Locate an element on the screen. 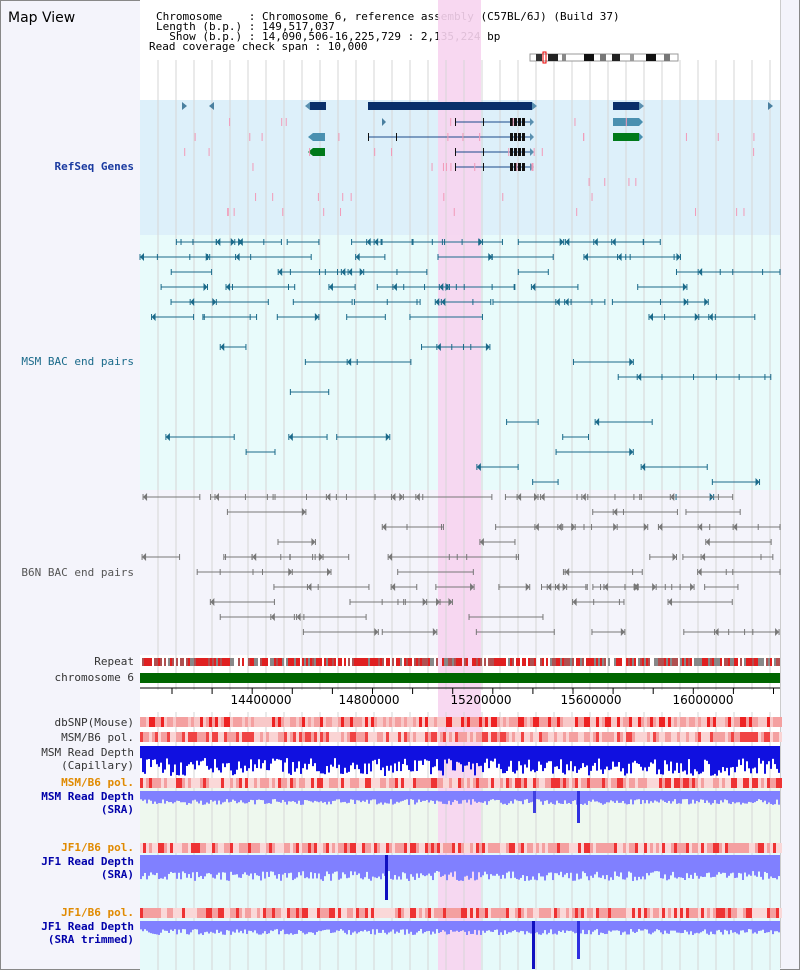 The width and height of the screenshot is (800, 970). track-label-msm-bac: MSM BAC end pairs is located at coordinates (77, 361).